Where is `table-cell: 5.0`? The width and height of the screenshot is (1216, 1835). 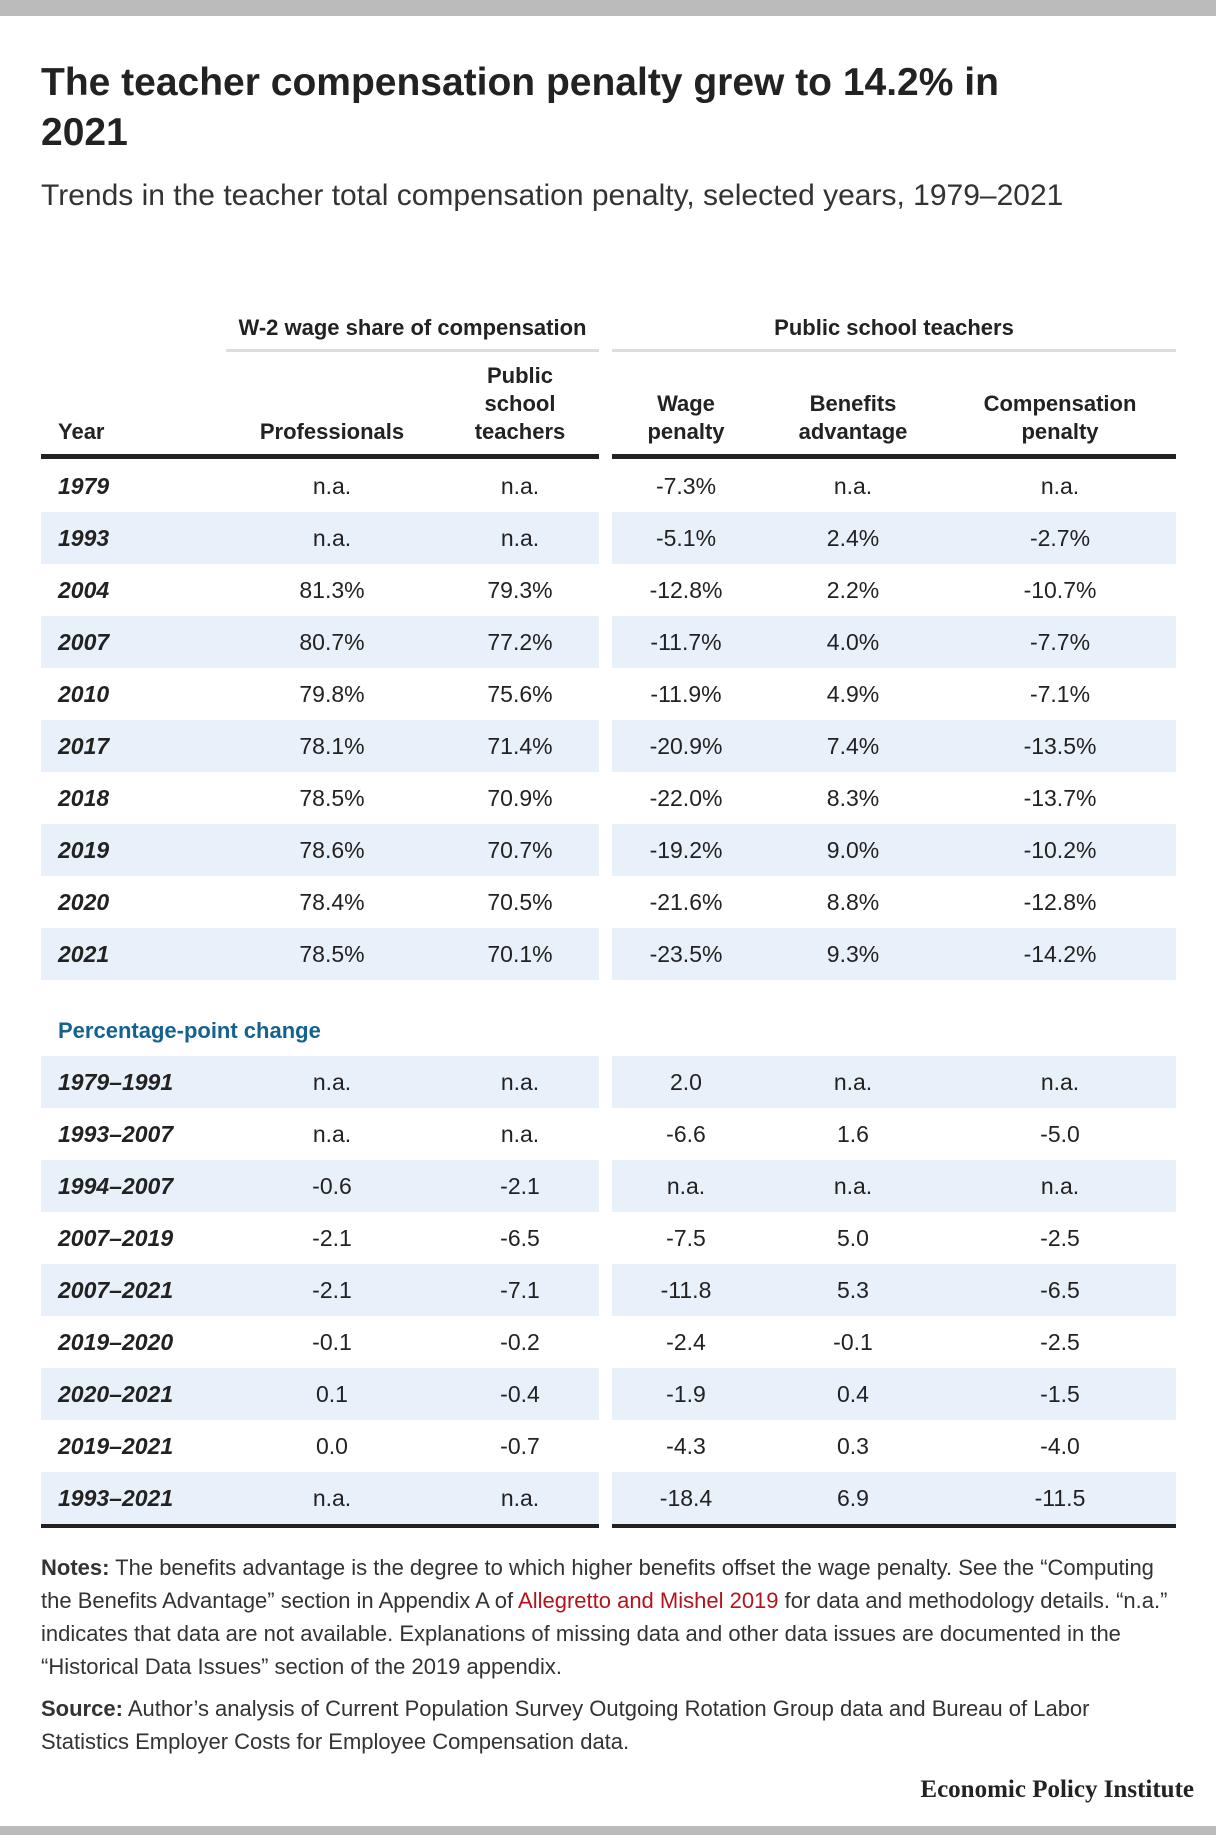
table-cell: 5.0 is located at coordinates (853, 1237).